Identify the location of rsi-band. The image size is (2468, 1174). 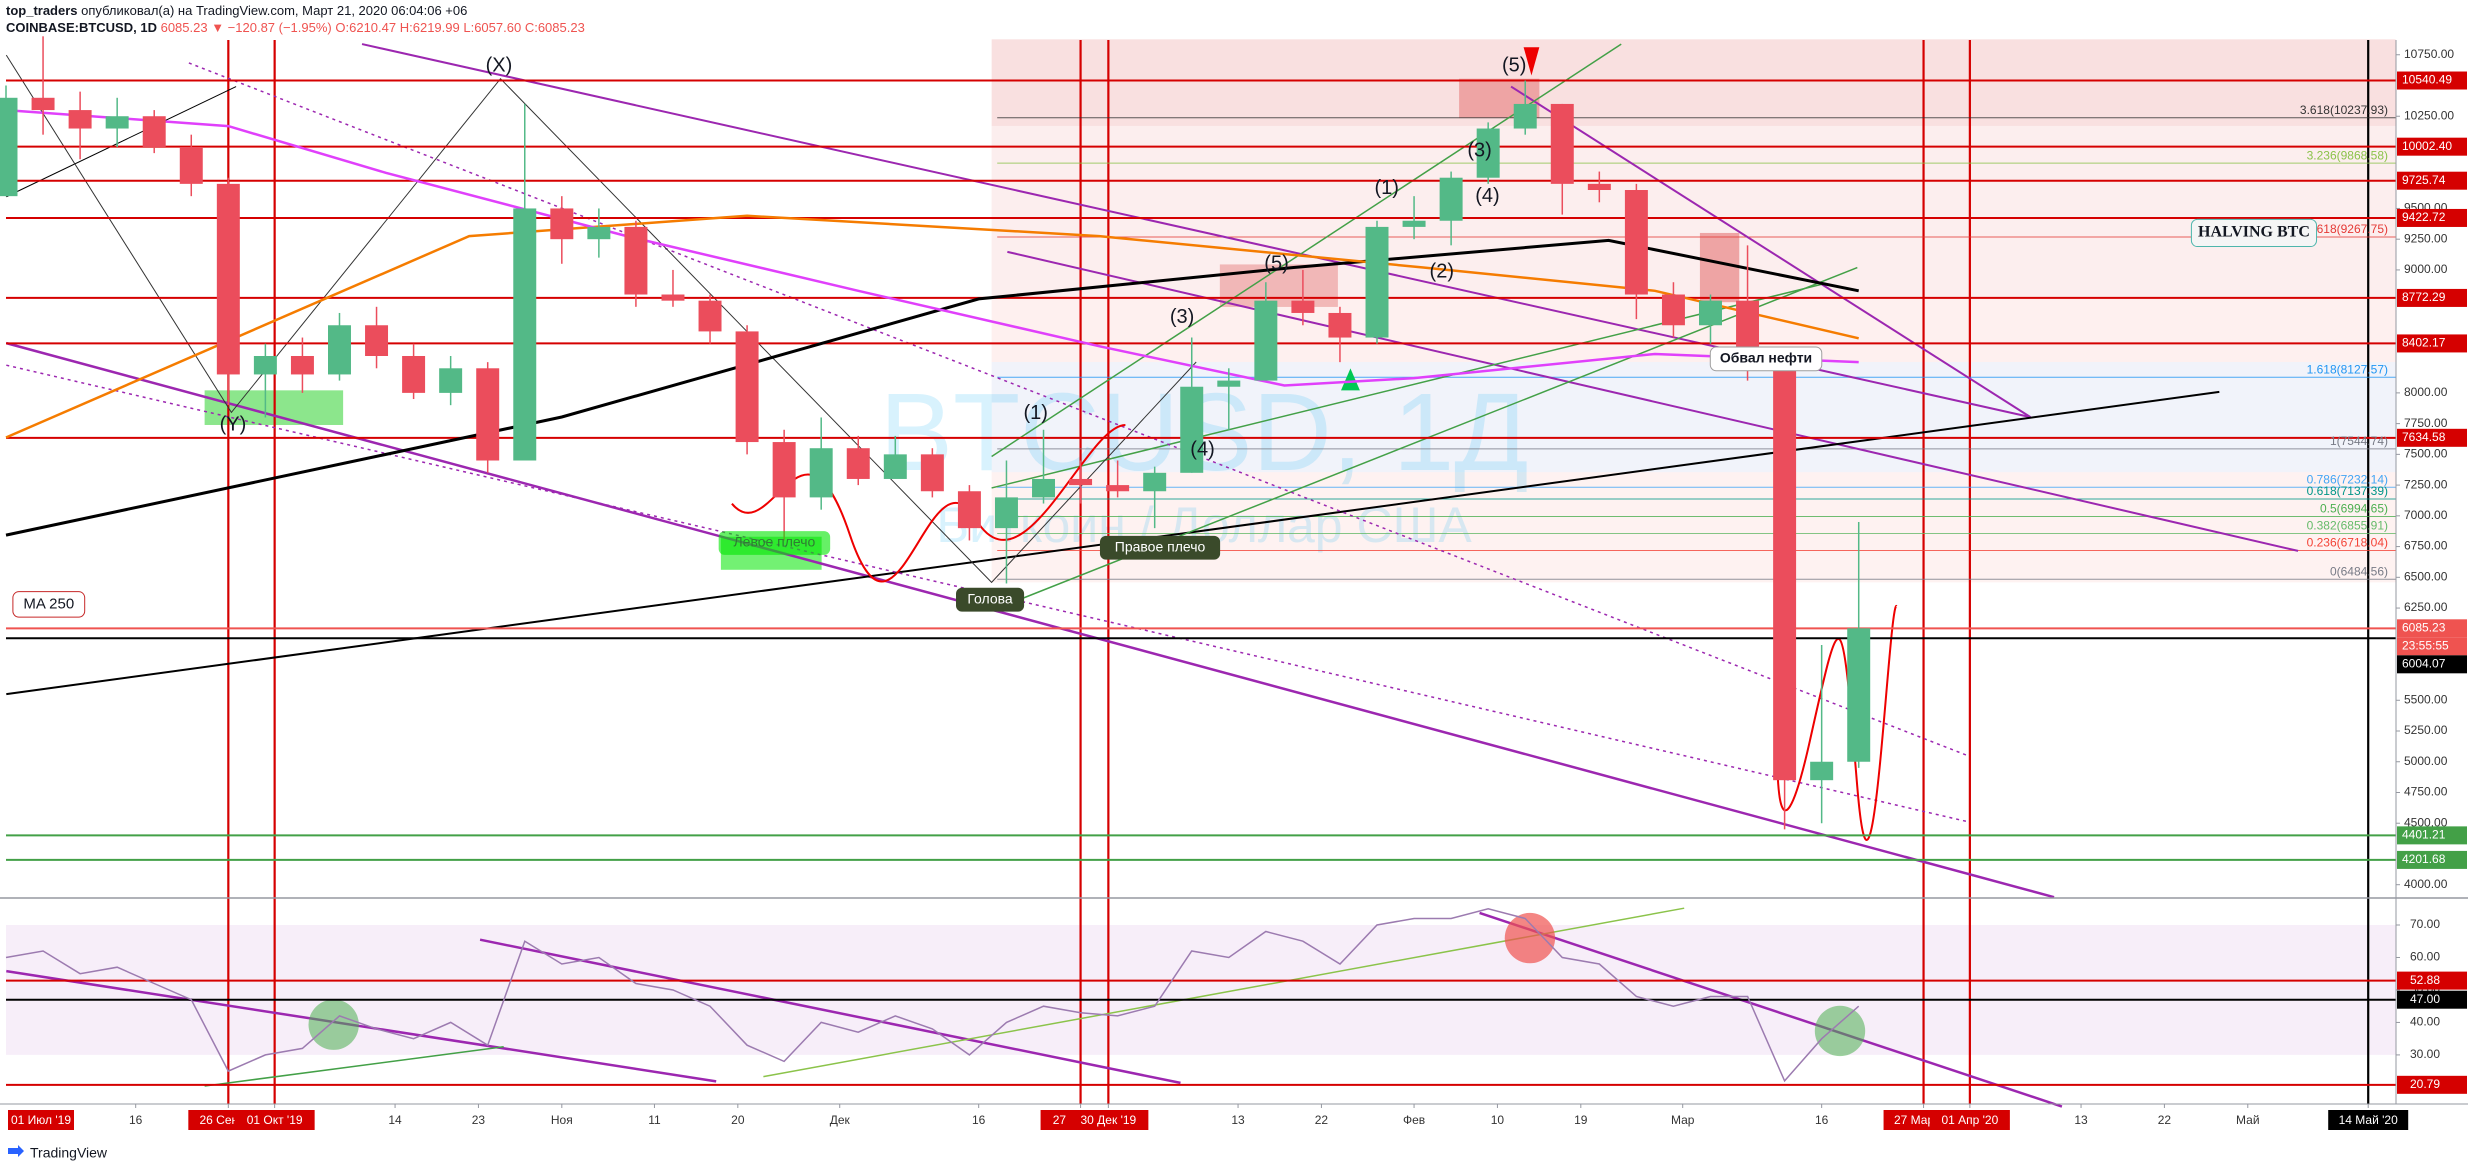
(1201, 990).